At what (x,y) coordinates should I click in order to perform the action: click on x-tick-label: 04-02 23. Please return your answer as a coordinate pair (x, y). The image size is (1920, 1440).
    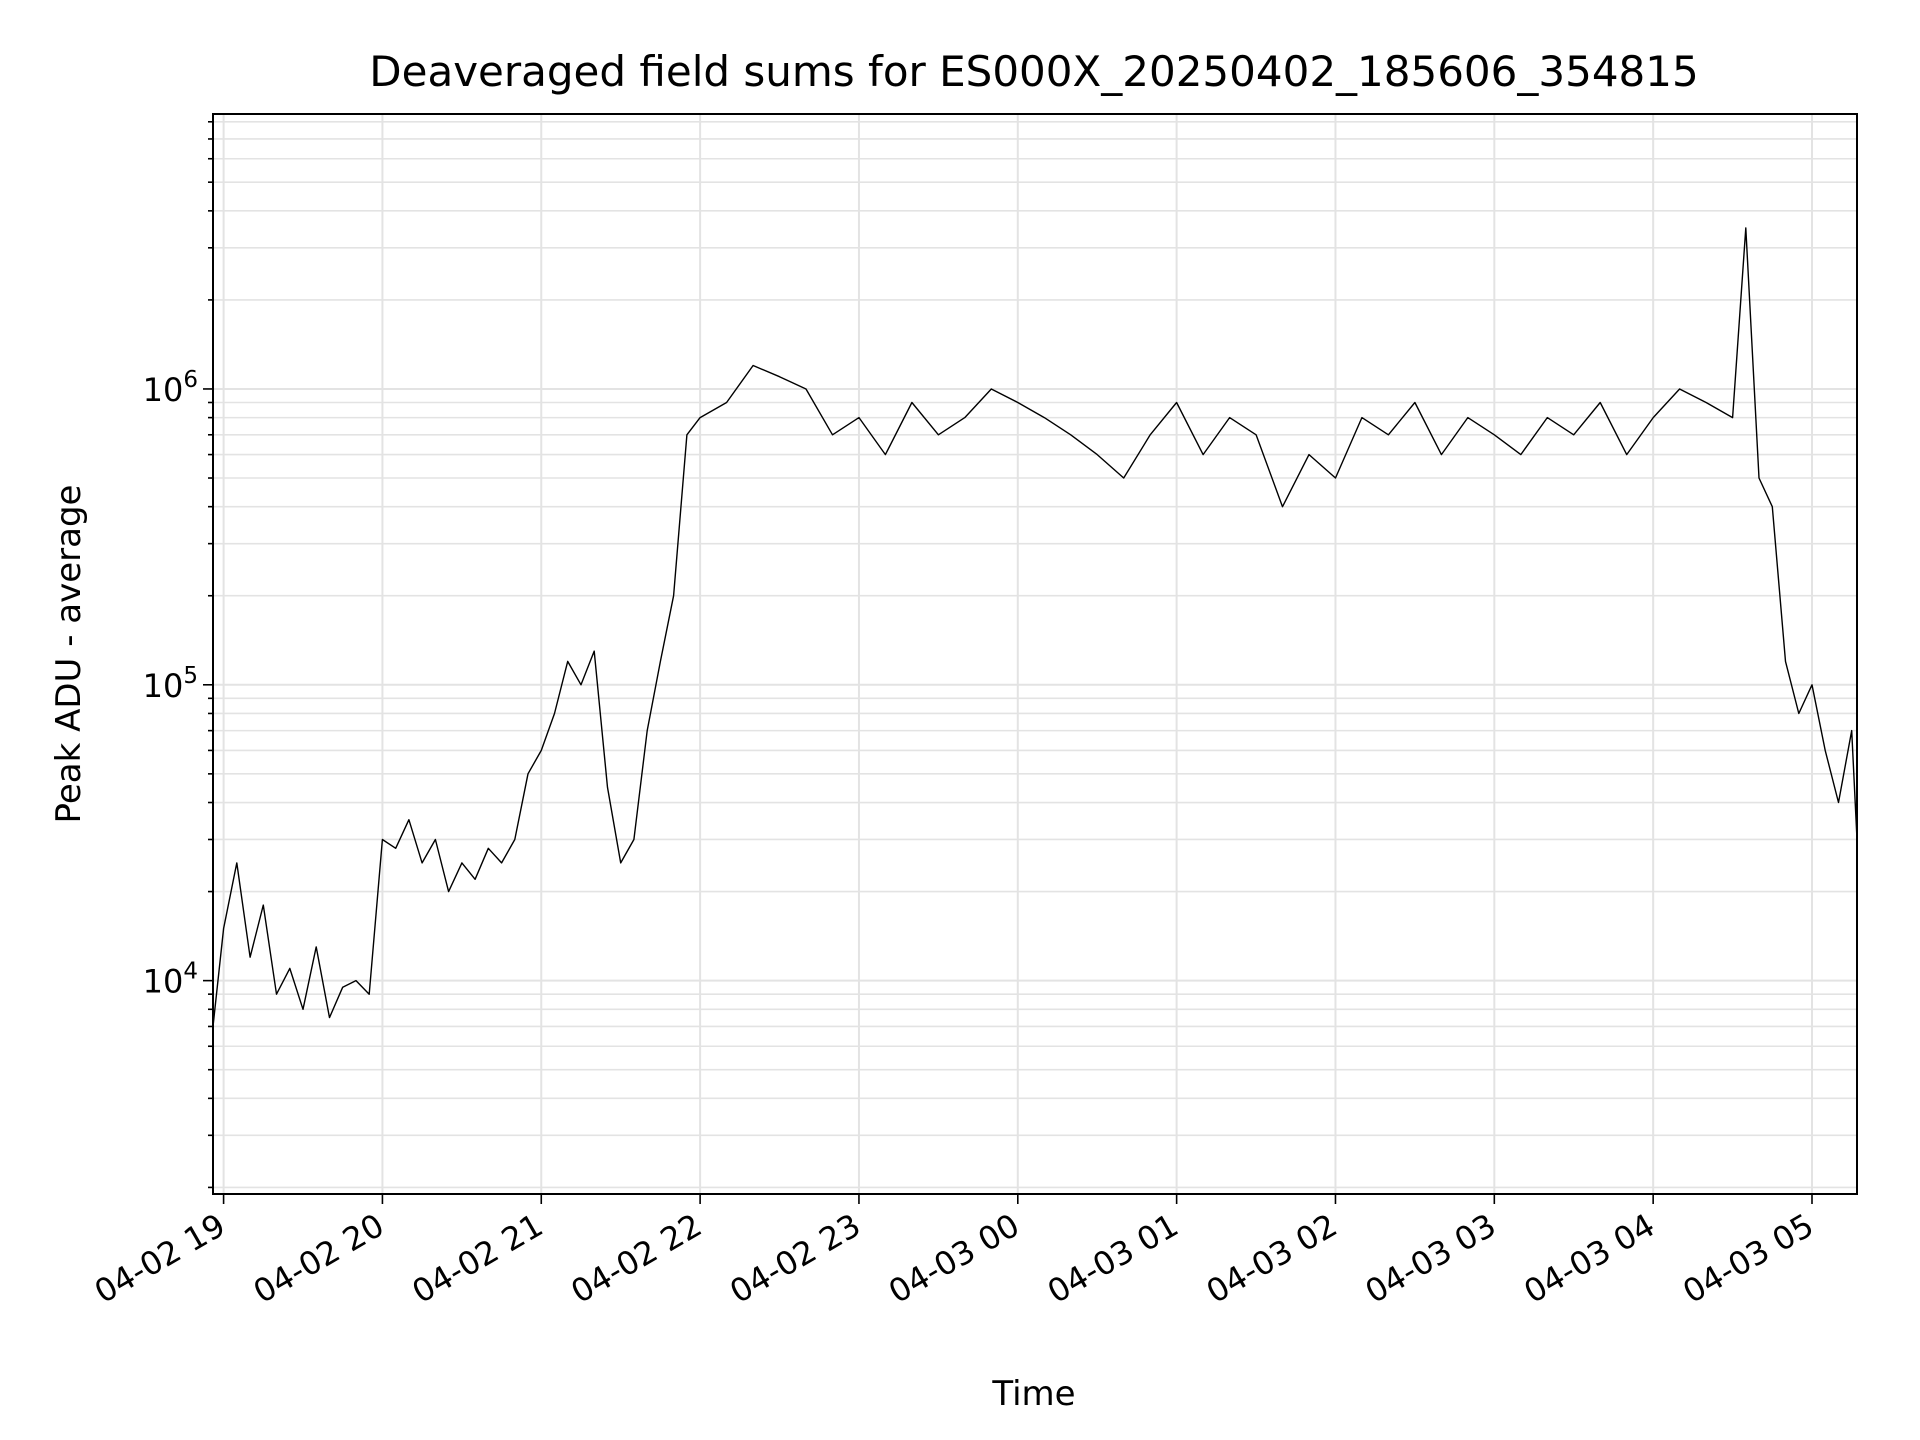
    Looking at the image, I should click on (795, 1258).